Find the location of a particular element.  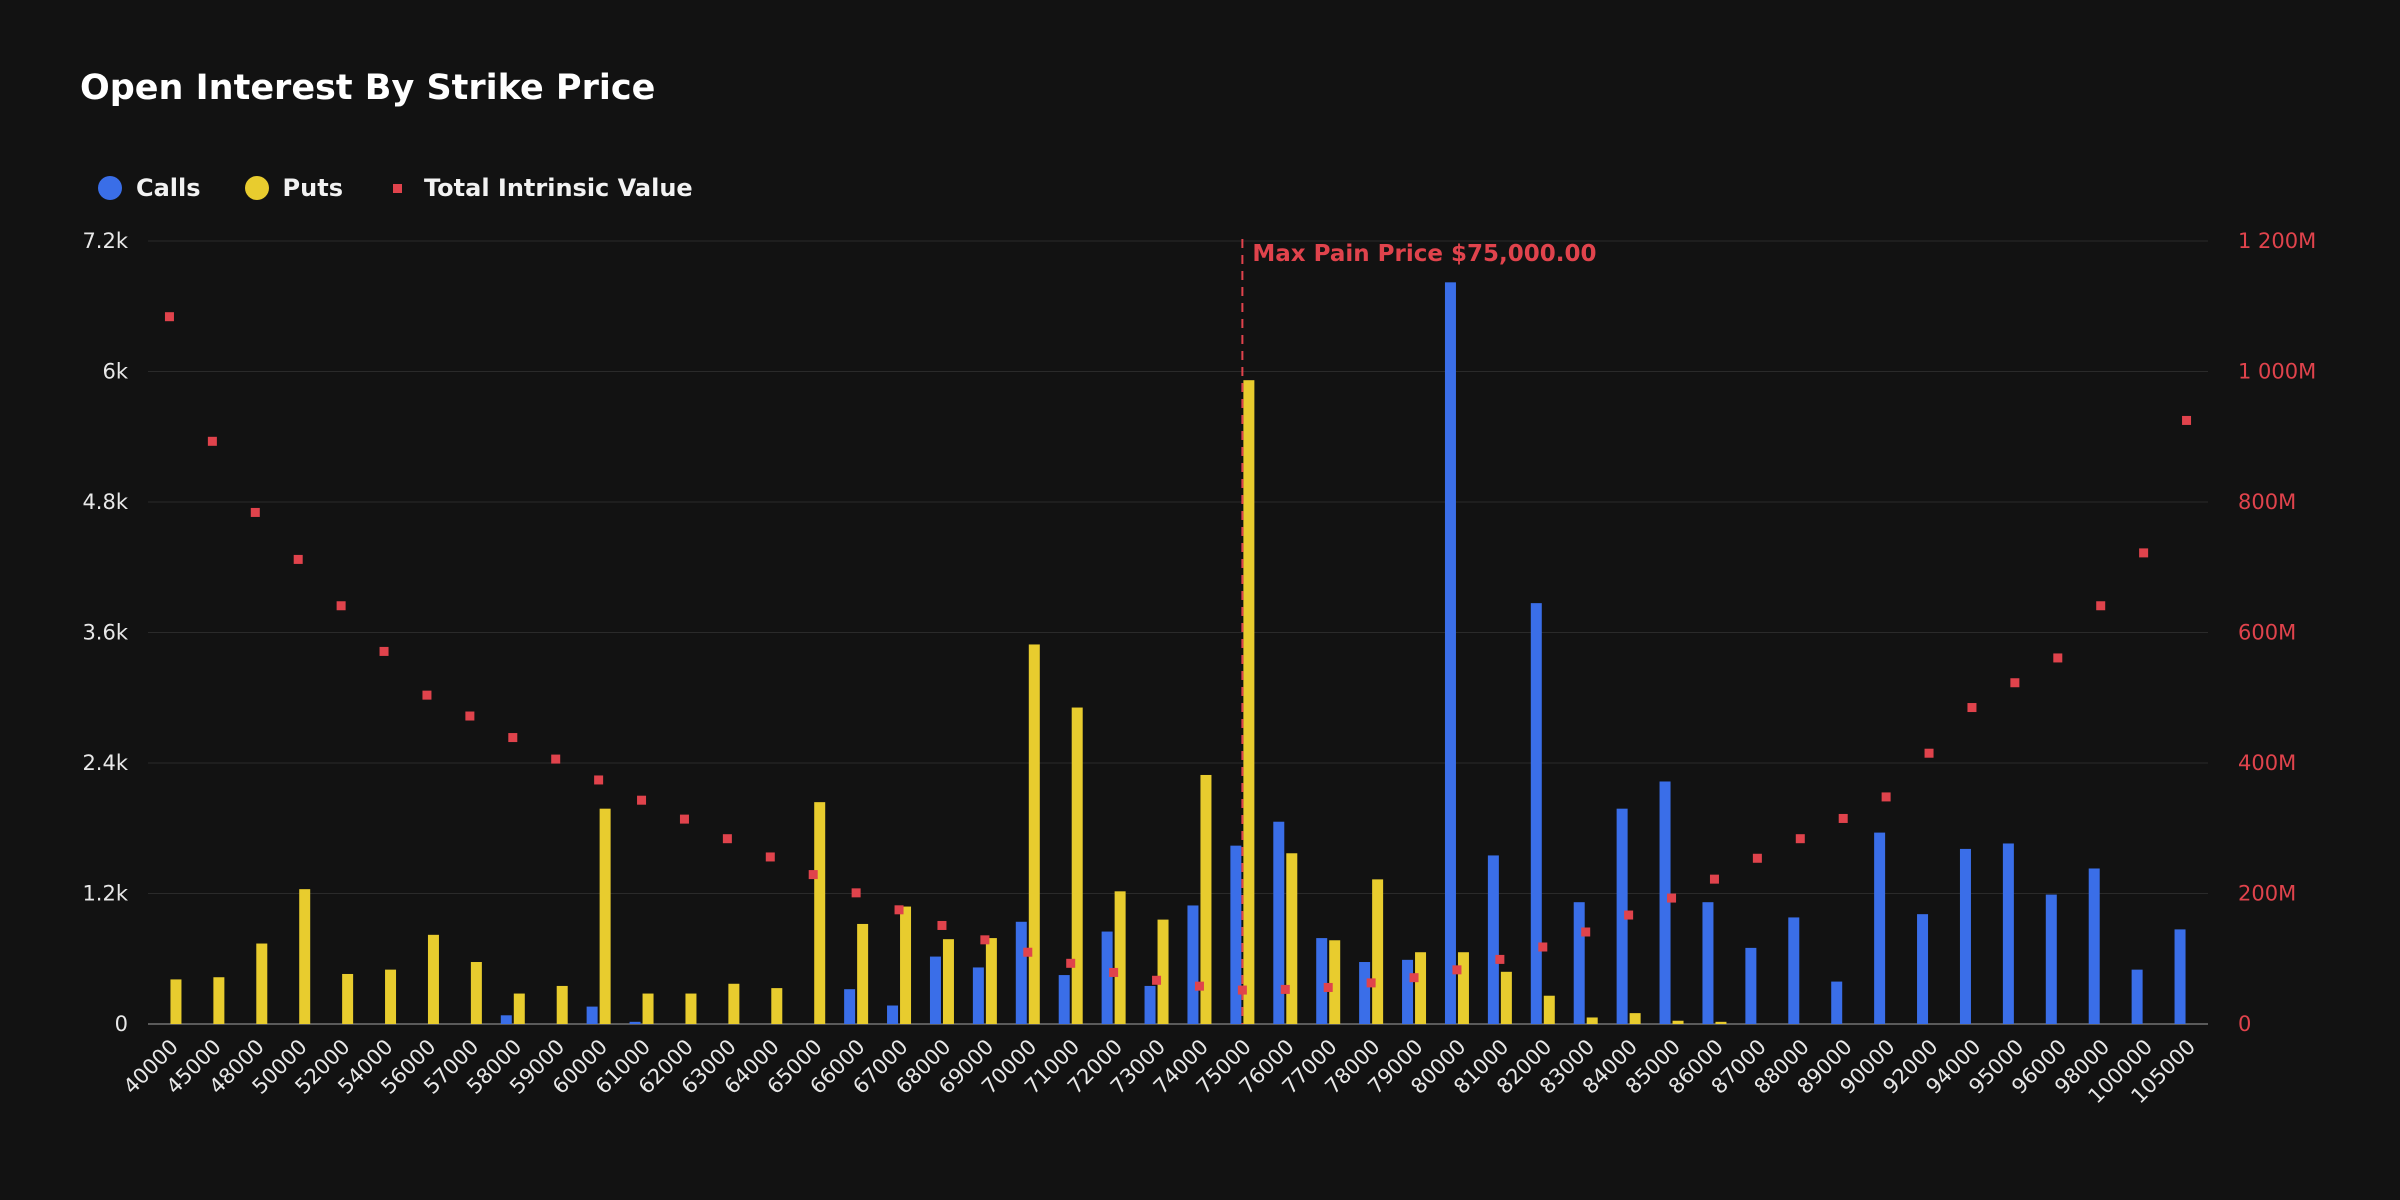

legend-item-total-intrinsic-value: Total Intrinsic Value is located at coordinates (540, 188).